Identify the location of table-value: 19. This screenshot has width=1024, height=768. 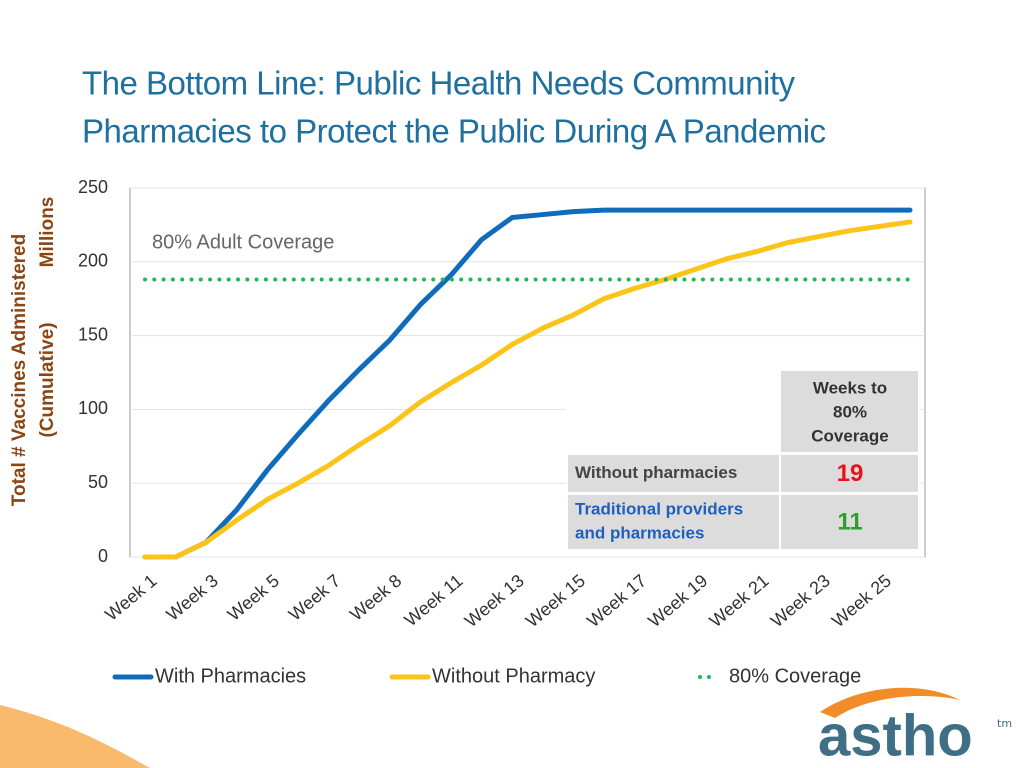
(850, 473).